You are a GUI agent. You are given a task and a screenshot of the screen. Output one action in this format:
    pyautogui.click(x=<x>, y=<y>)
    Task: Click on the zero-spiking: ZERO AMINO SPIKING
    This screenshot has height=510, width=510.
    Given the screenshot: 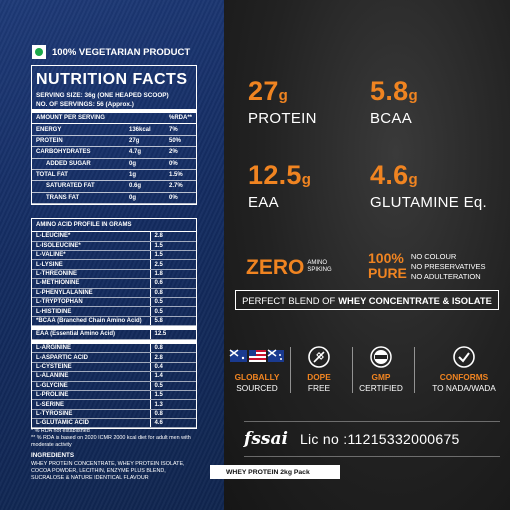 What is the action you would take?
    pyautogui.click(x=289, y=267)
    